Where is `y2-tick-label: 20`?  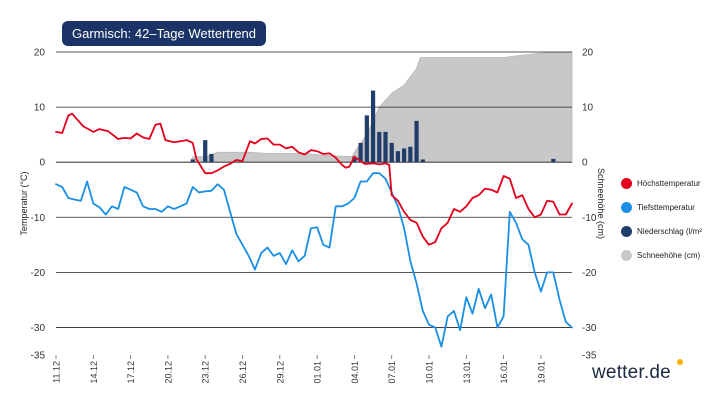
y2-tick-label: 20 is located at coordinates (588, 53).